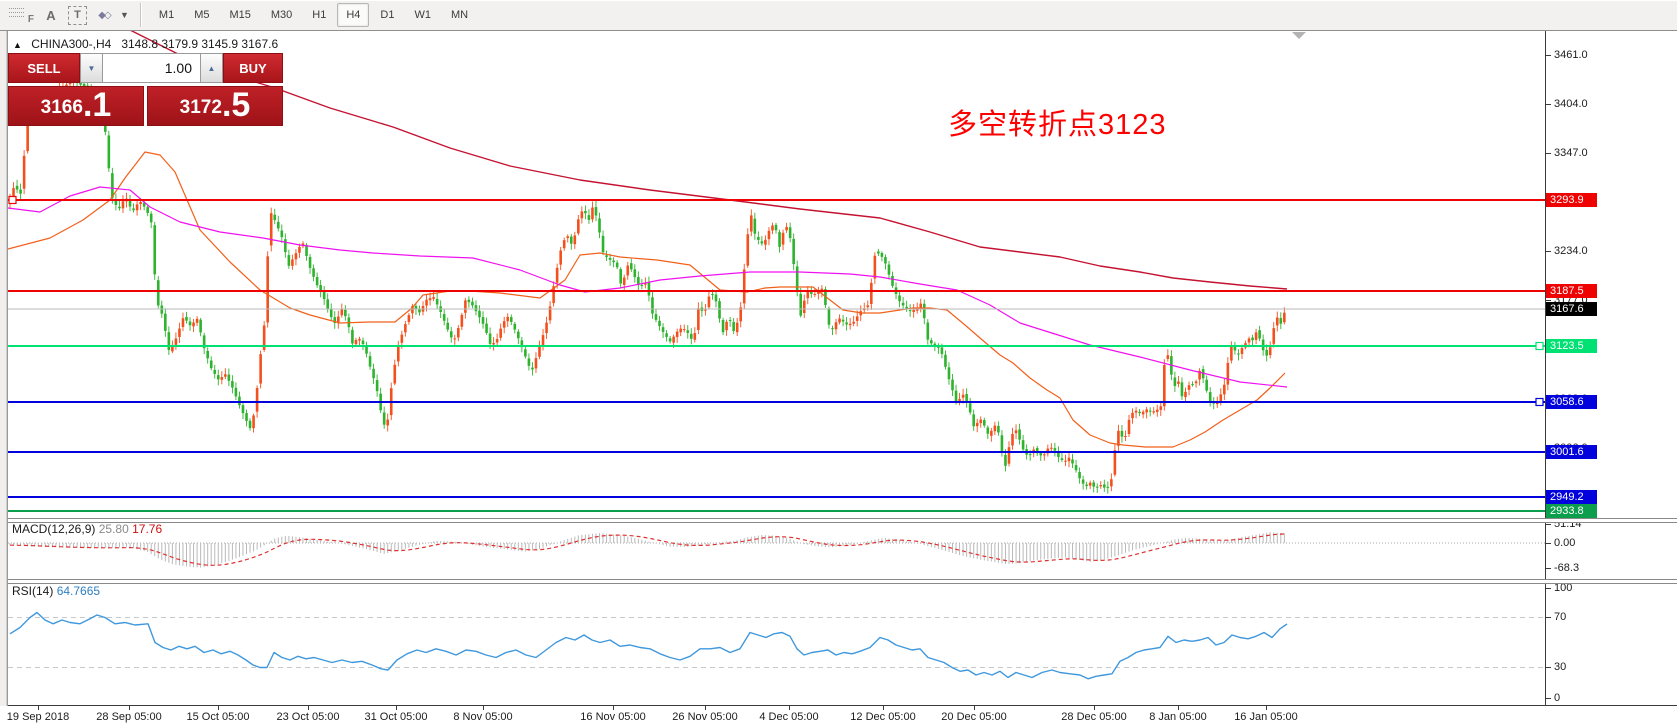  What do you see at coordinates (78, 591) in the screenshot?
I see `rsi-value: 64.7665` at bounding box center [78, 591].